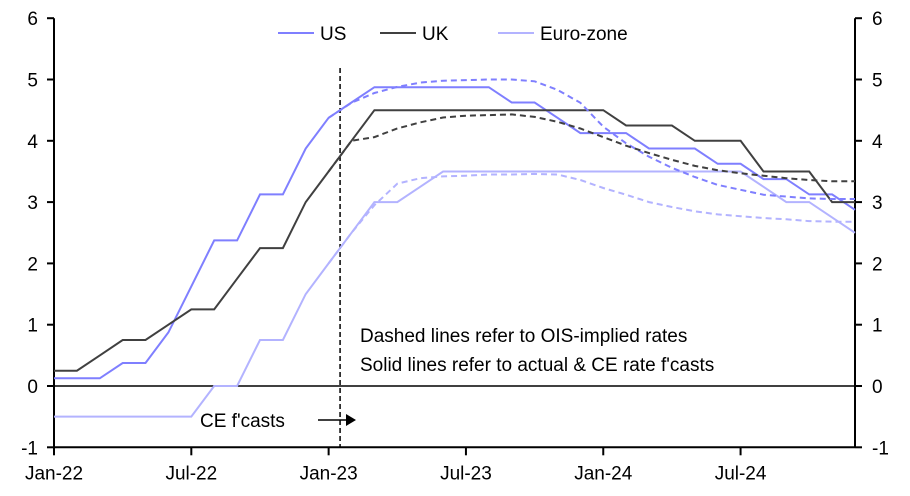 The width and height of the screenshot is (910, 496). I want to click on x-tick-label: Jul-24, so click(741, 473).